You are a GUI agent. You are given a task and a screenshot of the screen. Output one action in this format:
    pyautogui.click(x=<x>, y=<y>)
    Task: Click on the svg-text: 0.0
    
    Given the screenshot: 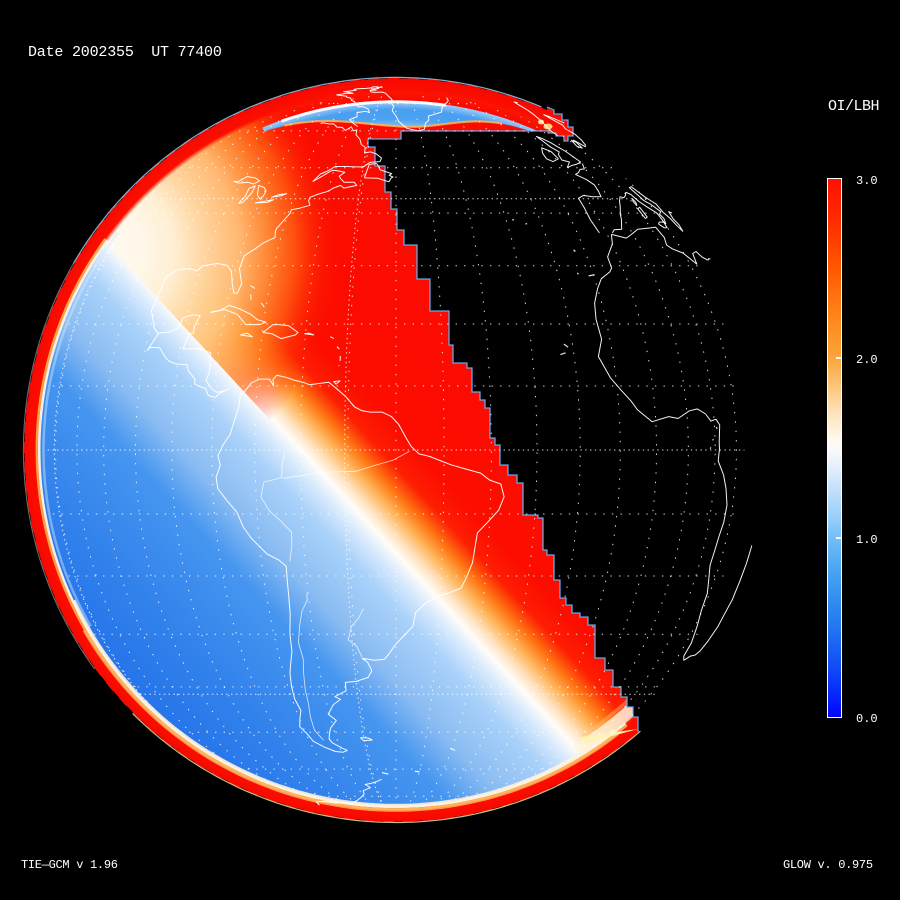 What is the action you would take?
    pyautogui.click(x=867, y=719)
    